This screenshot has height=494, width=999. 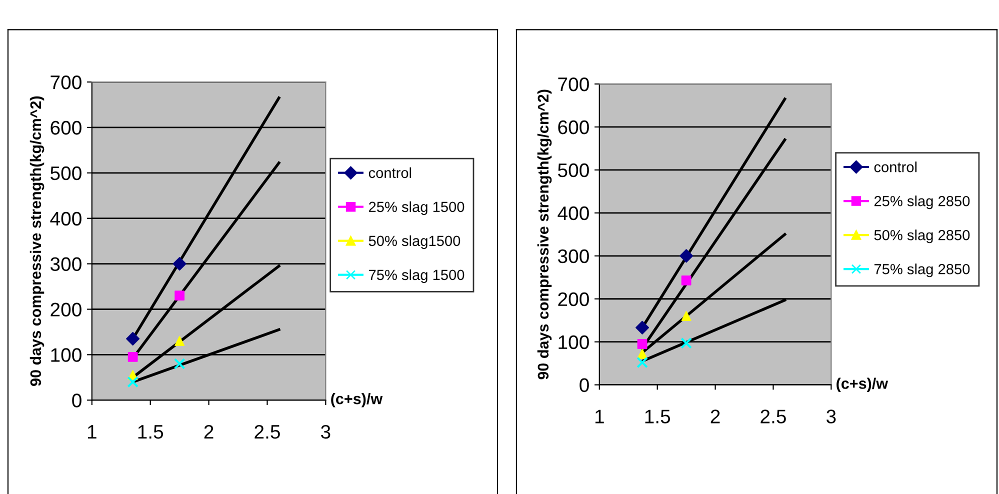 What do you see at coordinates (416, 208) in the screenshot?
I see `legend-label: 25% slag 1500` at bounding box center [416, 208].